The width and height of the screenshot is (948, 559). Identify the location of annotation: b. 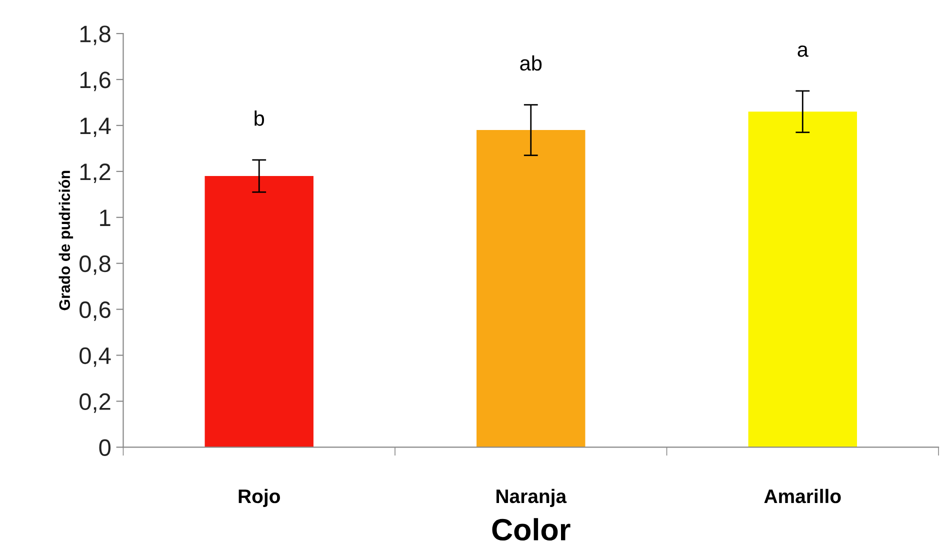
(259, 118).